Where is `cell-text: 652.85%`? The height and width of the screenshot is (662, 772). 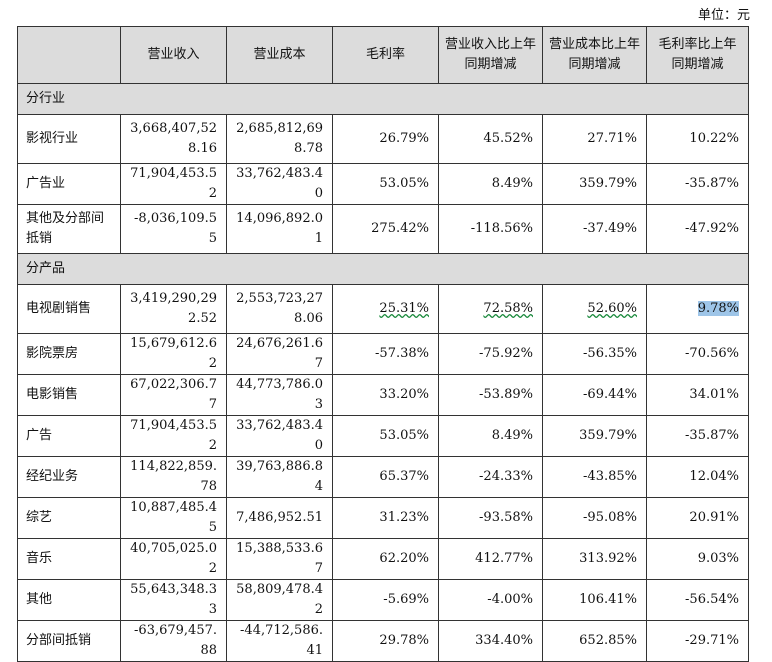 cell-text: 652.85% is located at coordinates (608, 640).